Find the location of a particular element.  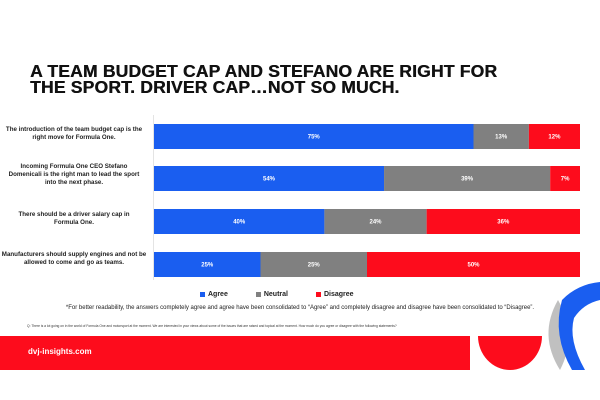

category-axis-line is located at coordinates (153, 197).